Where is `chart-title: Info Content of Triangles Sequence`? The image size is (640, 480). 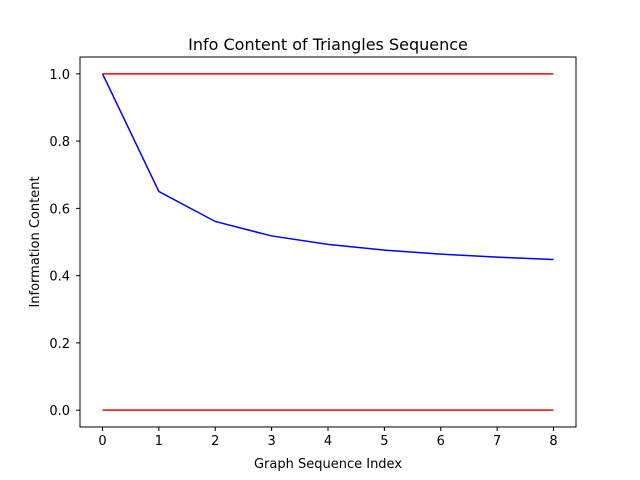
chart-title: Info Content of Triangles Sequence is located at coordinates (328, 44).